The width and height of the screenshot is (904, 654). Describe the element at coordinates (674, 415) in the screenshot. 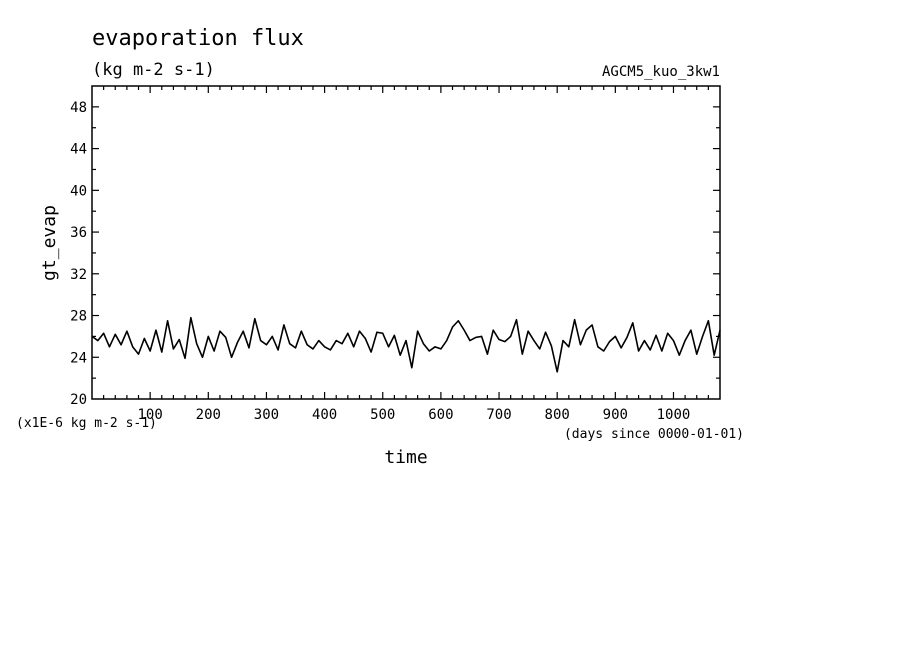

I see `x-tick-label: 1000` at that location.